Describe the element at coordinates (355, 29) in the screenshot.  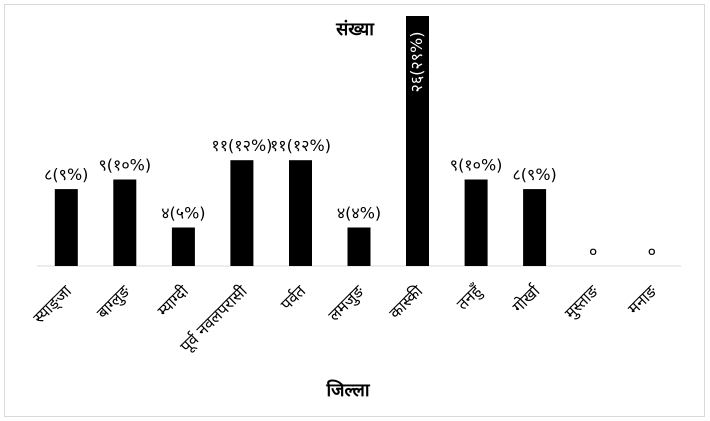
I see `chart-title: संख्या` at that location.